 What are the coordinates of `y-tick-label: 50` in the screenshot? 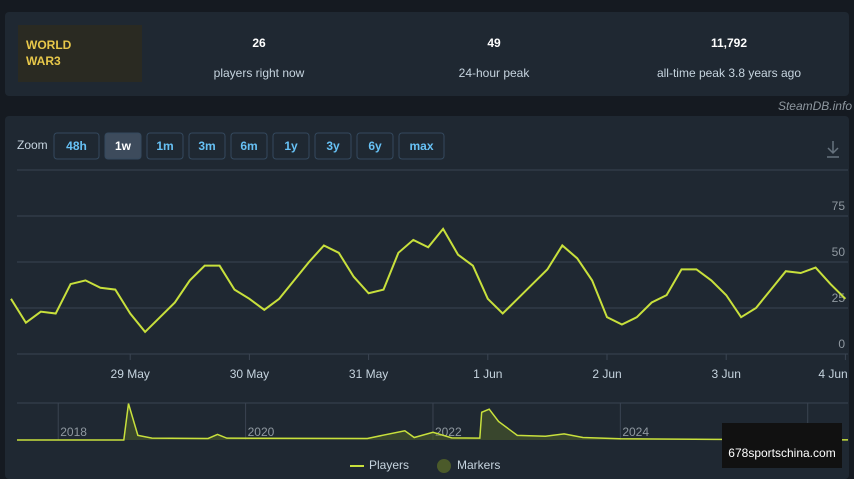 It's located at (839, 252).